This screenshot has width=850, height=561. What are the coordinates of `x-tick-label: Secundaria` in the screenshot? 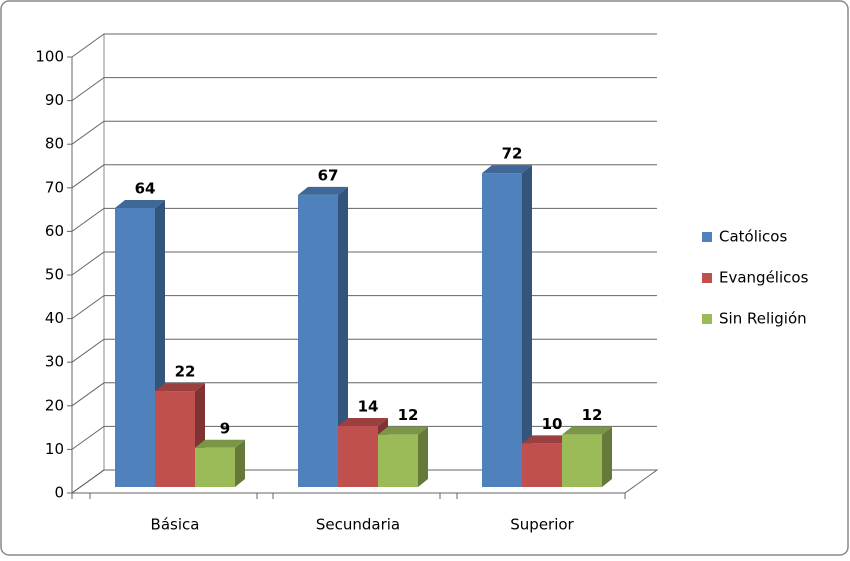 It's located at (358, 525).